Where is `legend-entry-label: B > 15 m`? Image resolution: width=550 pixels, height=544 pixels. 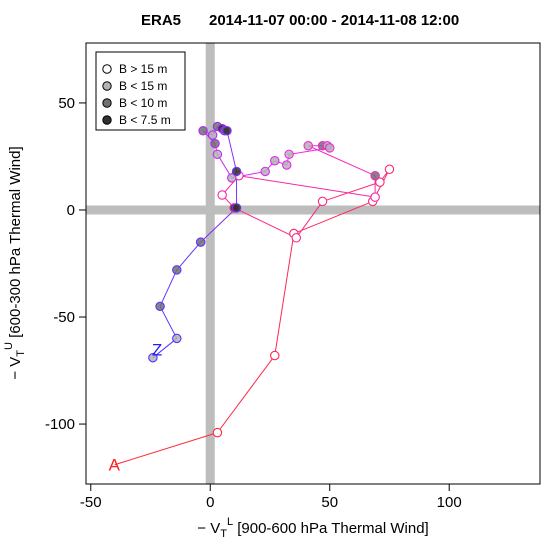
legend-entry-label: B > 15 m is located at coordinates (143, 69).